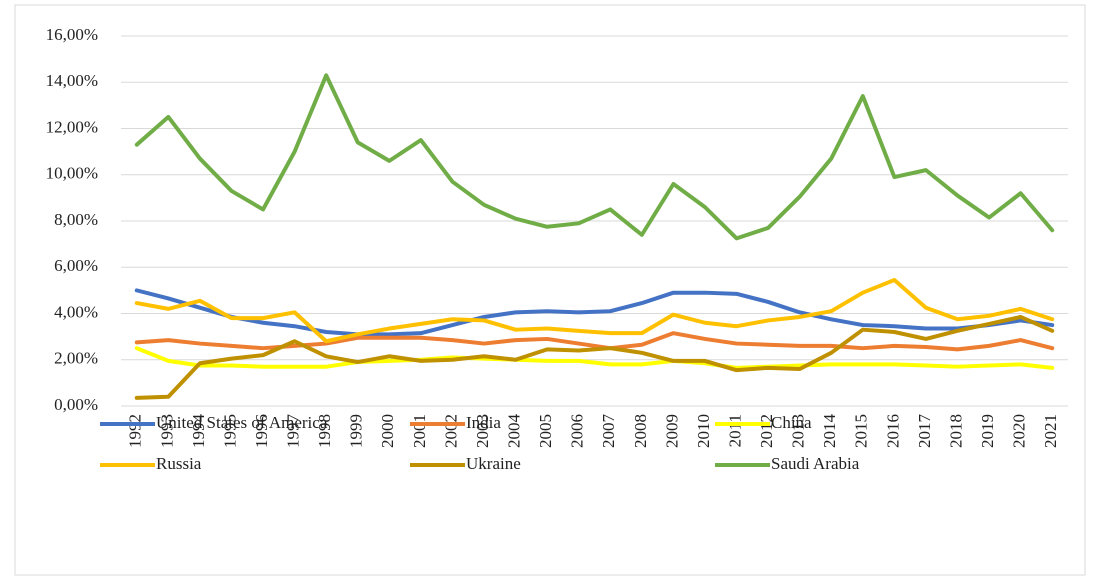 Image resolution: width=1096 pixels, height=581 pixels. Describe the element at coordinates (76, 265) in the screenshot. I see `y-tick-label: 6,00%` at that location.